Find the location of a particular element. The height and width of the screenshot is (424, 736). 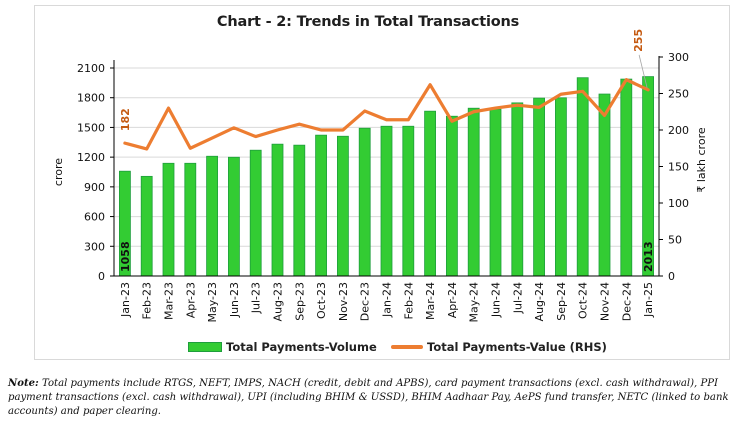

x-axis-tick-label: Sep-24 is located at coordinates (561, 301).